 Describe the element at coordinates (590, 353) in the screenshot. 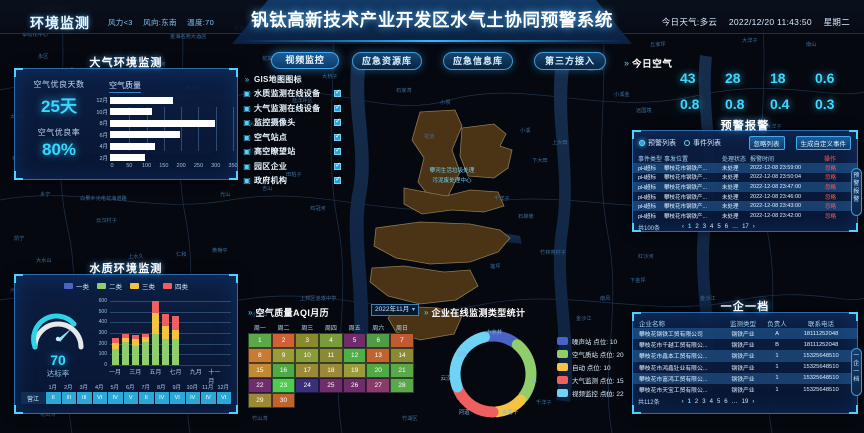

I see `legend-item: 空气质站 点位: 20` at that location.